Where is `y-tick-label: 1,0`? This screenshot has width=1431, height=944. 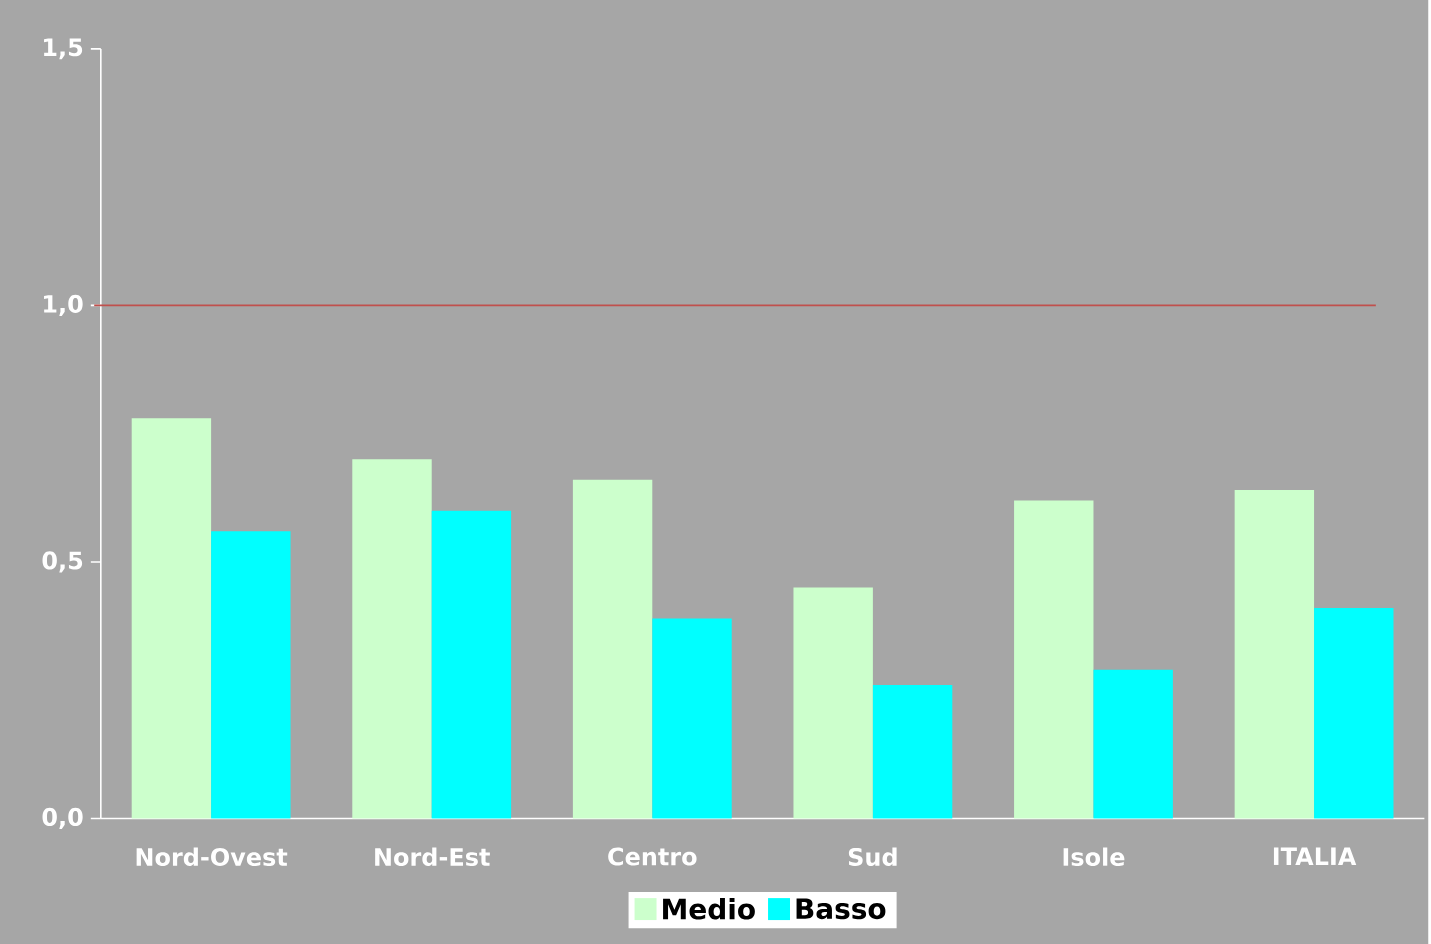
y-tick-label: 1,0 is located at coordinates (63, 305).